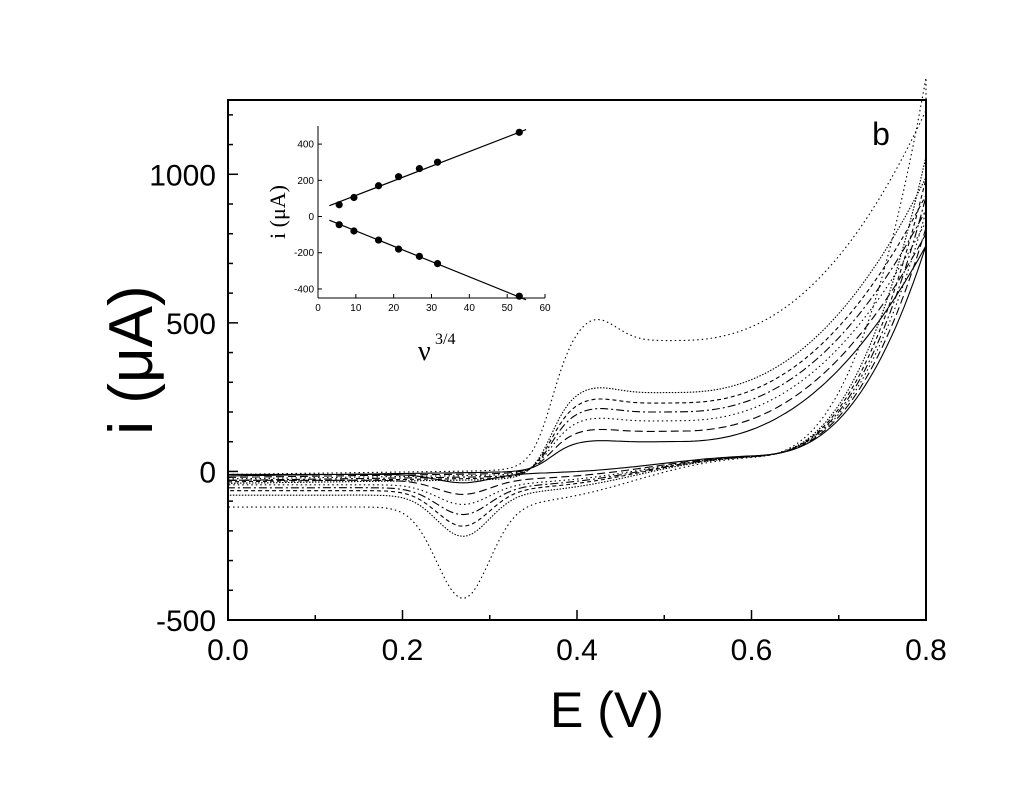  I want to click on inset-x-tick-label: 50, so click(508, 308).